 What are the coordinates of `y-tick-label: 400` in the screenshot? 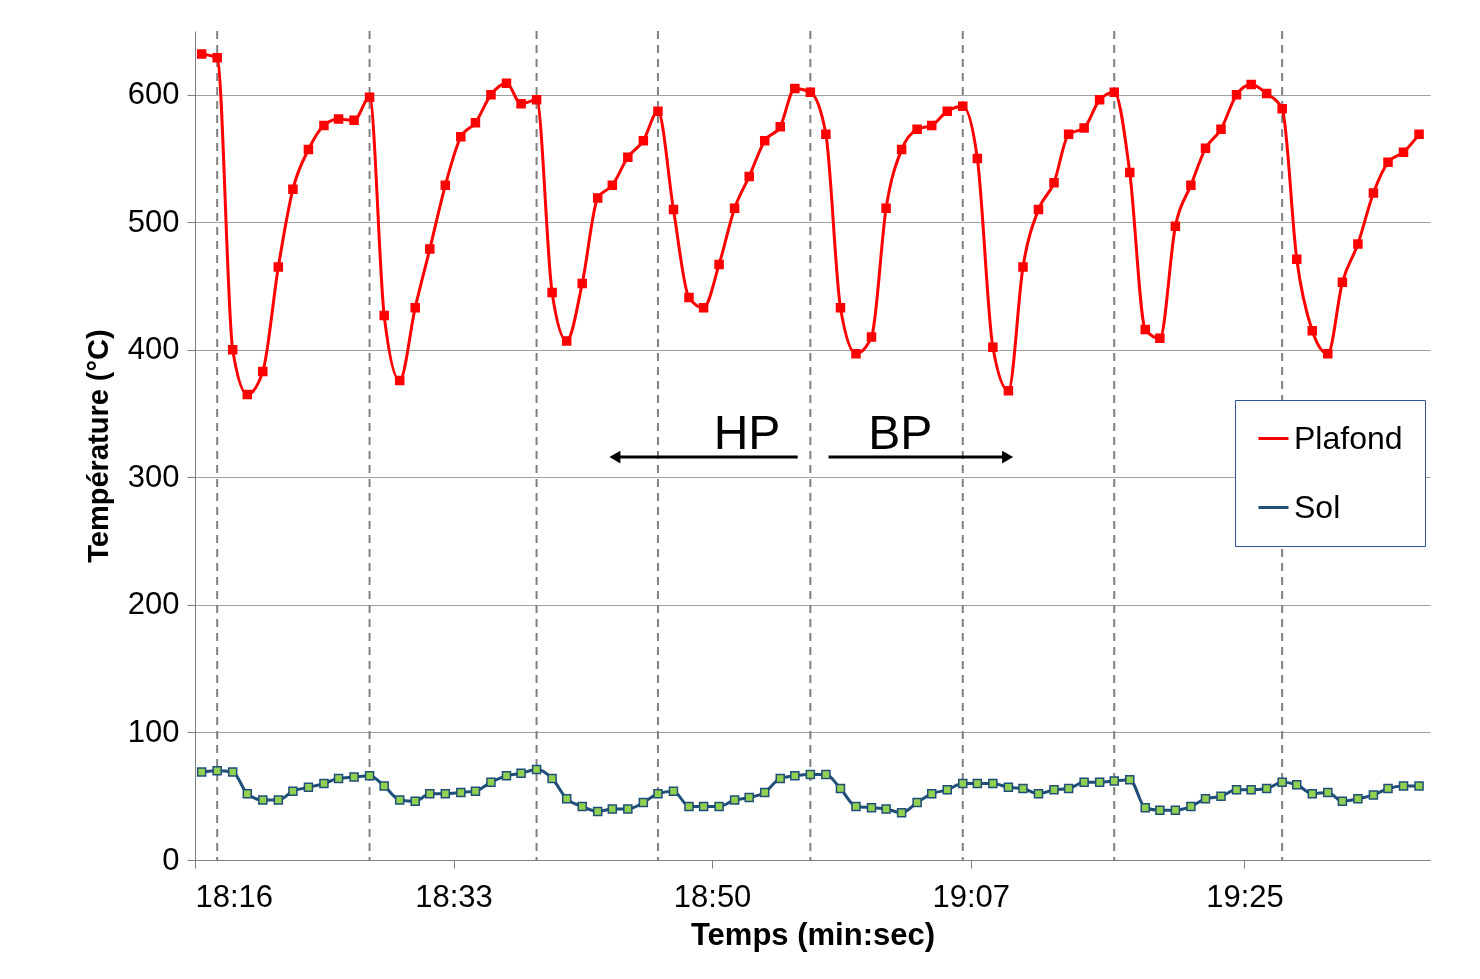 It's located at (153, 349).